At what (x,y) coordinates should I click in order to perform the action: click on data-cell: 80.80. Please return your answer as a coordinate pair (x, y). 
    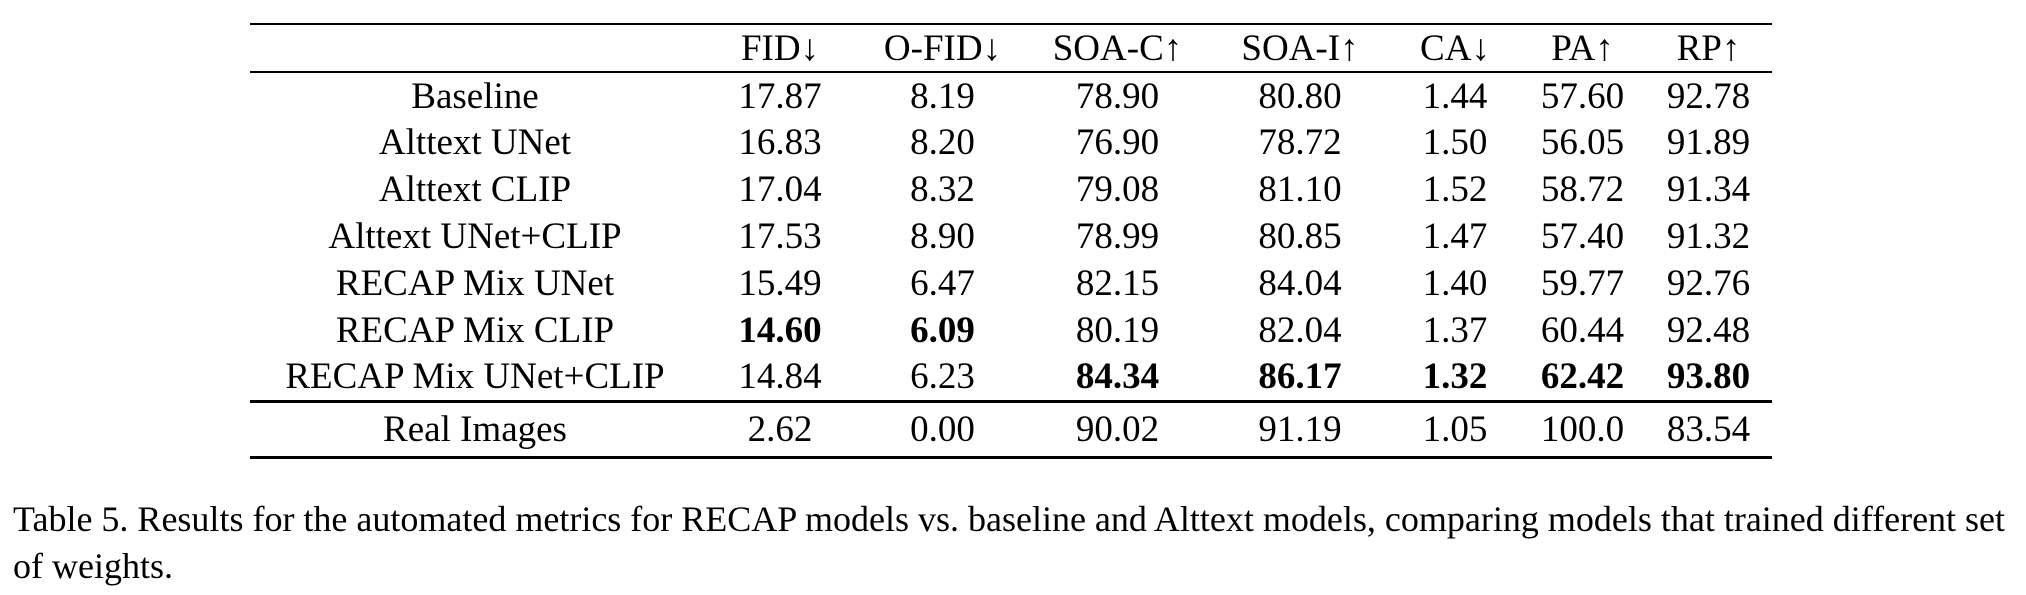
    Looking at the image, I should click on (1300, 96).